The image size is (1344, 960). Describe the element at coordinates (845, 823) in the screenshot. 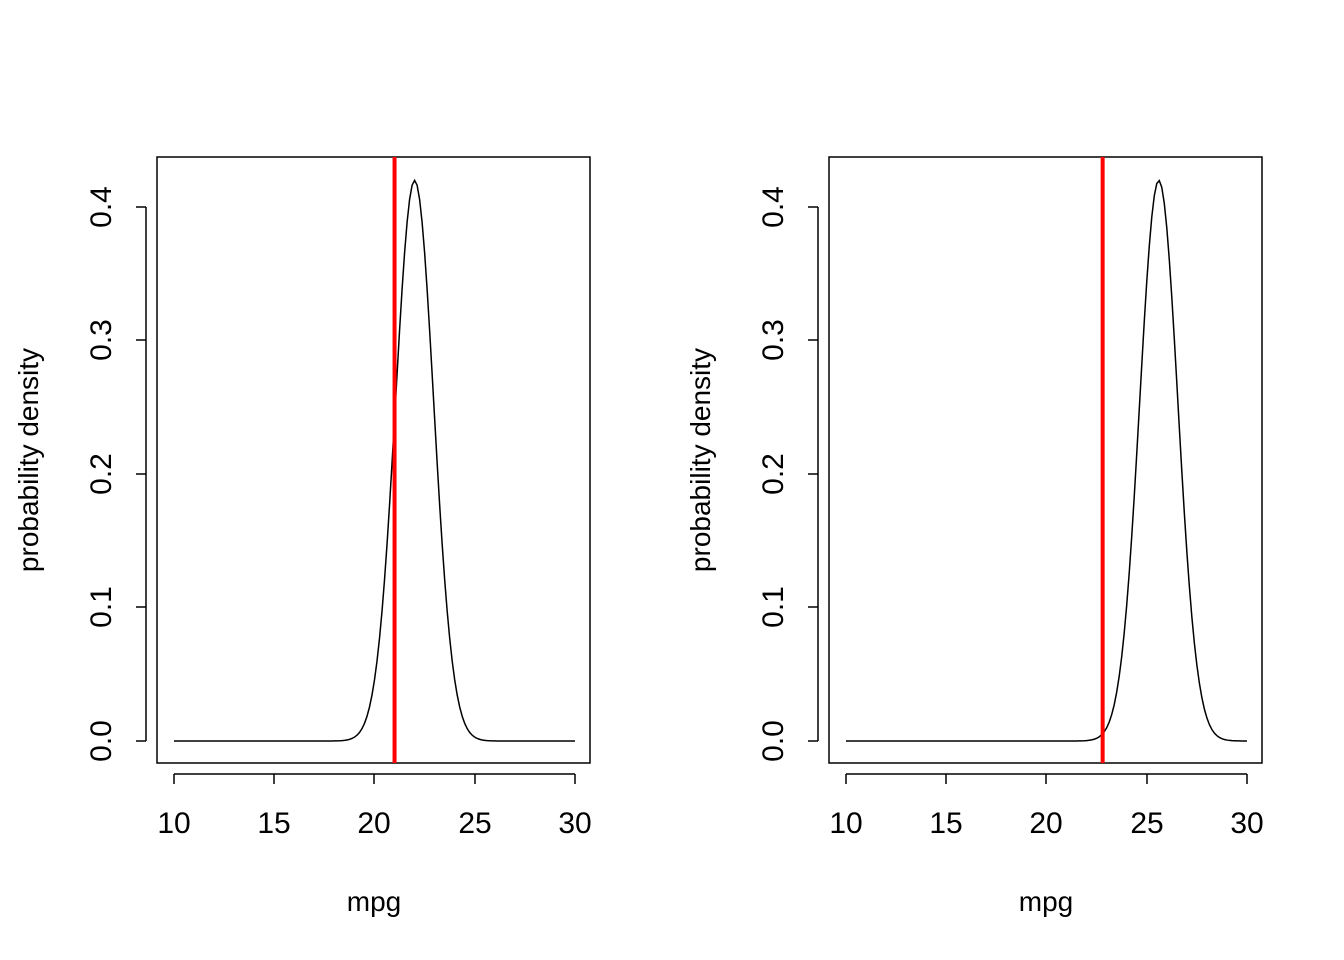

I see `x-tick-label-2-1: 10` at that location.